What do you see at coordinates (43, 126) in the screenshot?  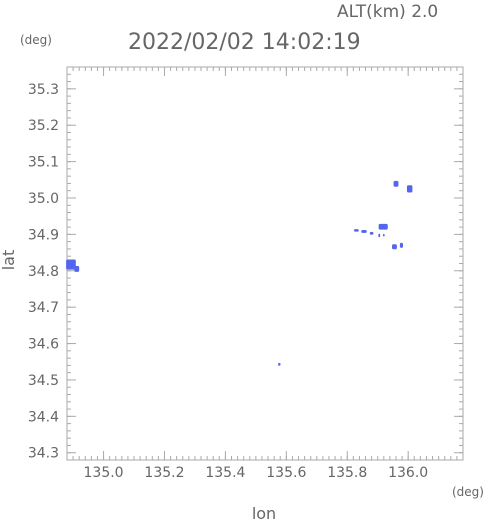 I see `y-tick-label: 35.2` at bounding box center [43, 126].